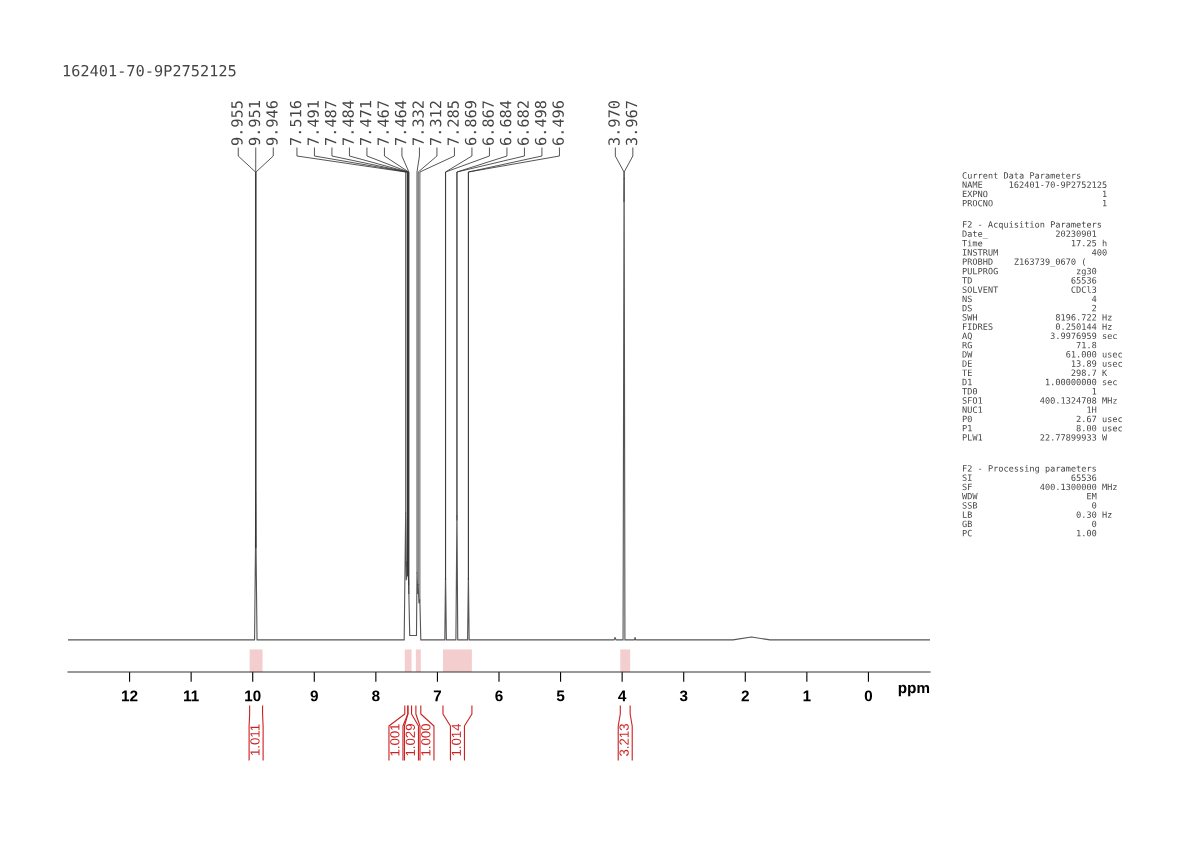 The height and width of the screenshot is (842, 1190). What do you see at coordinates (1039, 501) in the screenshot?
I see `text: F2 - Processing parameters SI 65536 SF 400.1300000 MHz WDW EM SSB 0 LB 0.30 Hz GB 0 PC 1.00` at bounding box center [1039, 501].